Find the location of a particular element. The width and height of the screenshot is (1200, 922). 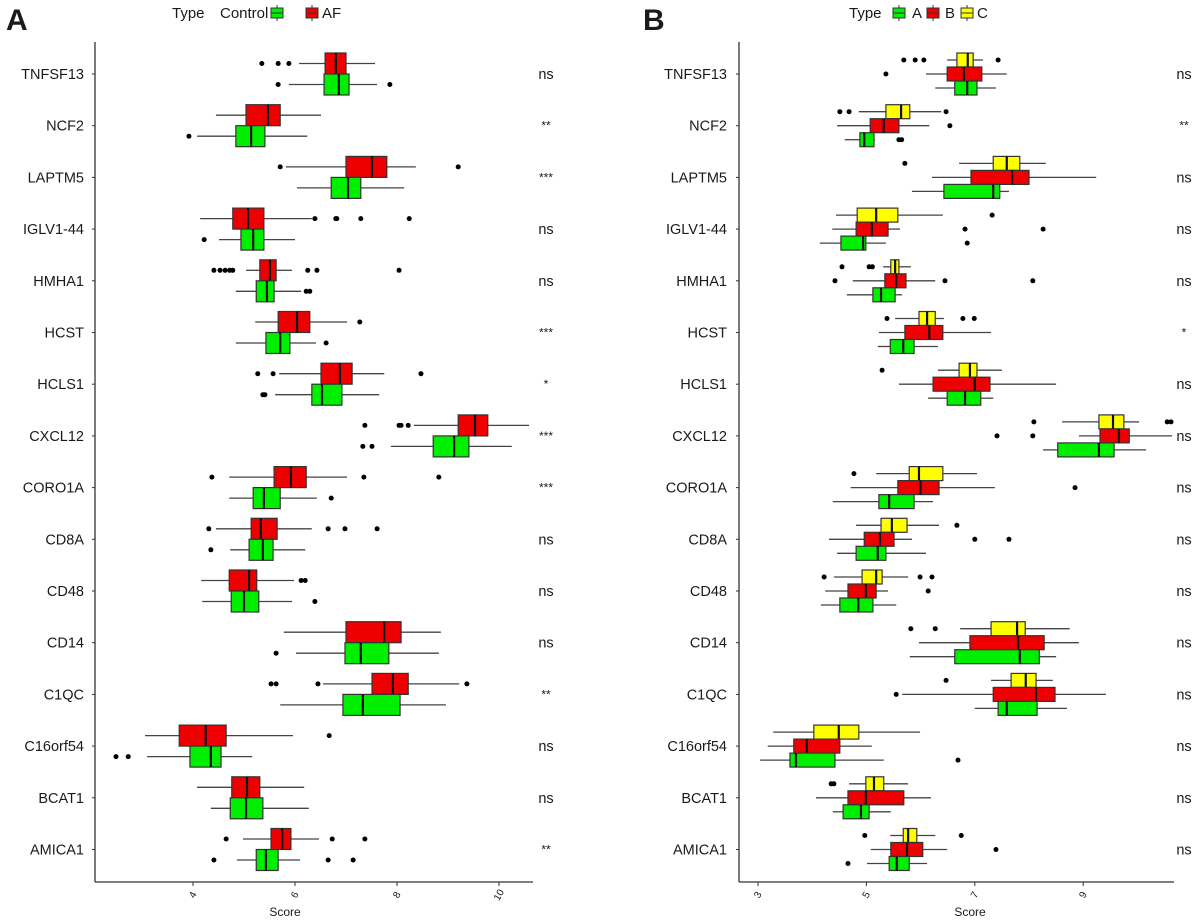

panel-a-y-tick-label-cd48: CD48 is located at coordinates (65, 592).